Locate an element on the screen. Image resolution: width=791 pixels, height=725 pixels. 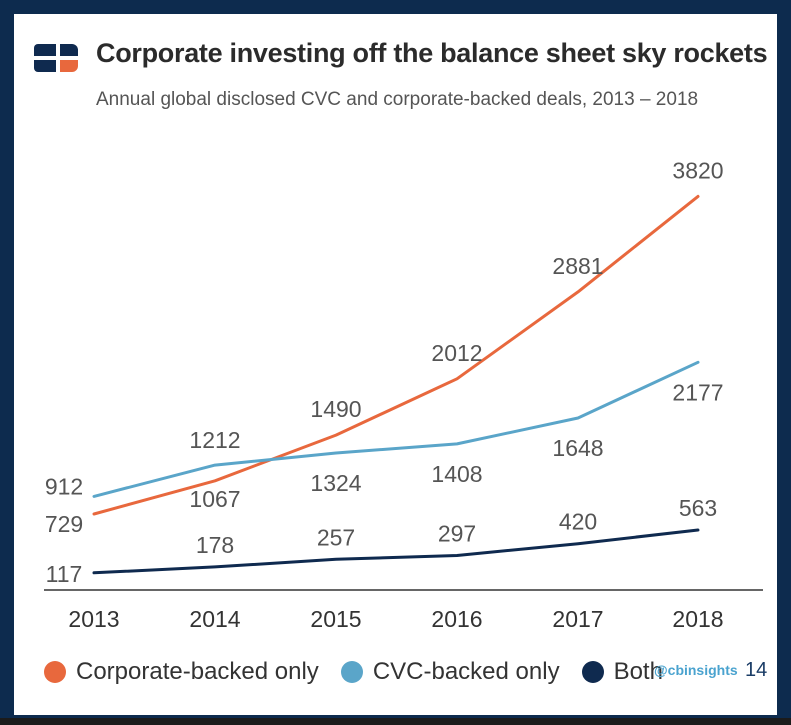
legend-dot-cvc is located at coordinates (351, 672).